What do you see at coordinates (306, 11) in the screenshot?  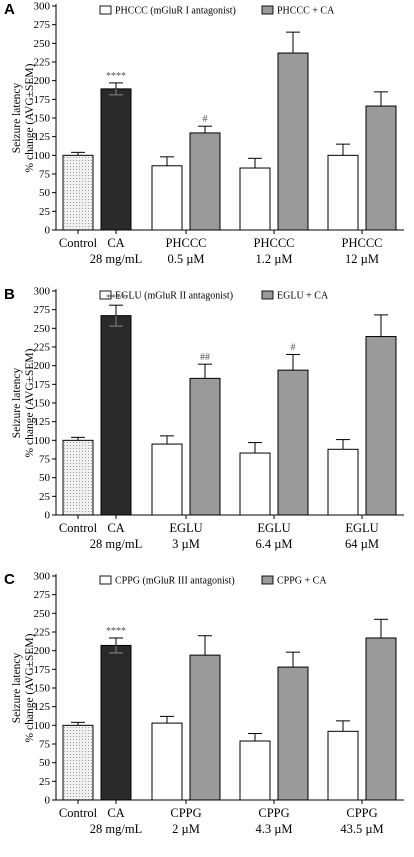 I see `legend-label: PHCCC + CA` at bounding box center [306, 11].